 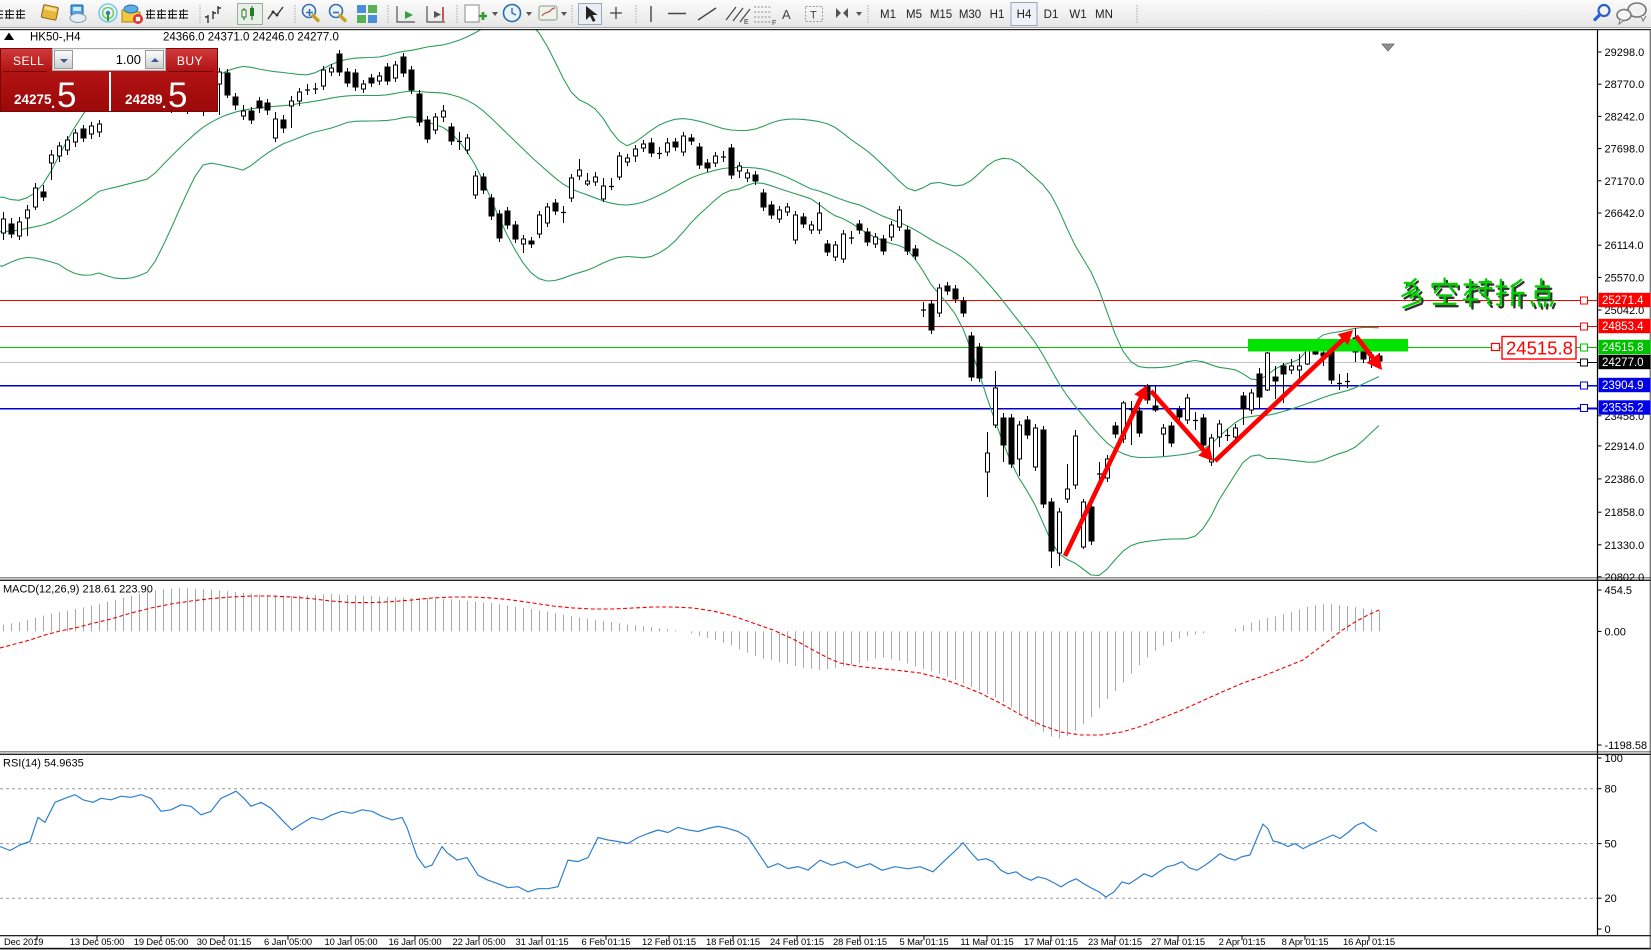 What do you see at coordinates (1625, 480) in the screenshot?
I see `svg-text: 22386.0` at bounding box center [1625, 480].